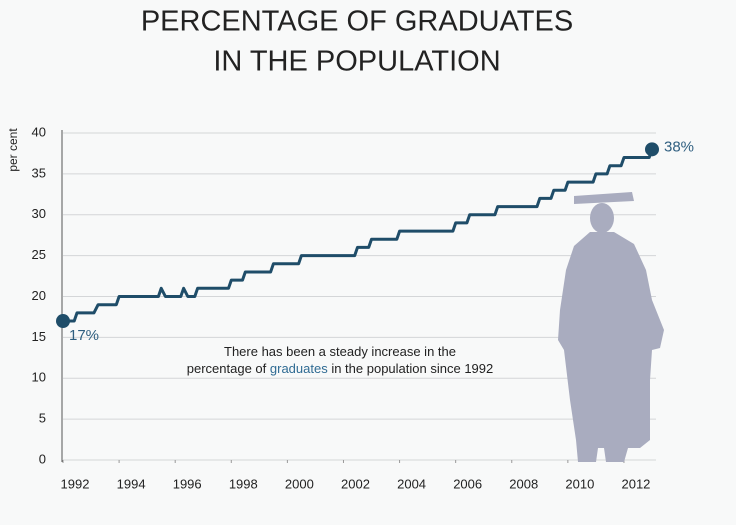 The image size is (736, 525). Describe the element at coordinates (39, 213) in the screenshot. I see `y-tick-label: 30` at that location.